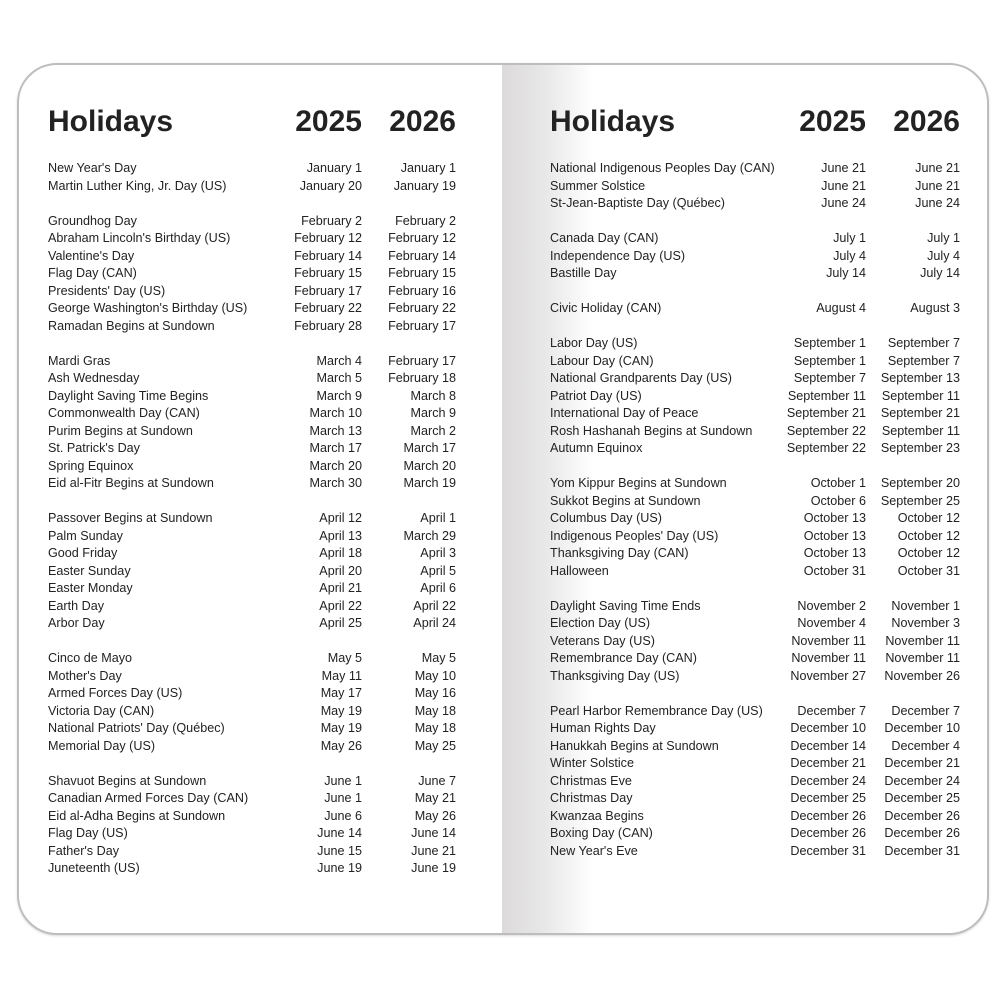  I want to click on holiday-name: Sukkot Begins at Sundown, so click(625, 500).